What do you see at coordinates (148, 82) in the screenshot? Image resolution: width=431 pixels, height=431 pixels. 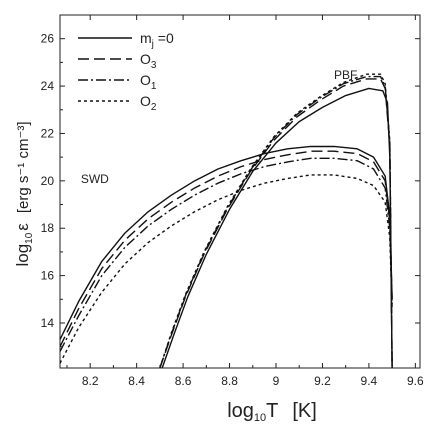 I see `legend-label: O1` at bounding box center [148, 82].